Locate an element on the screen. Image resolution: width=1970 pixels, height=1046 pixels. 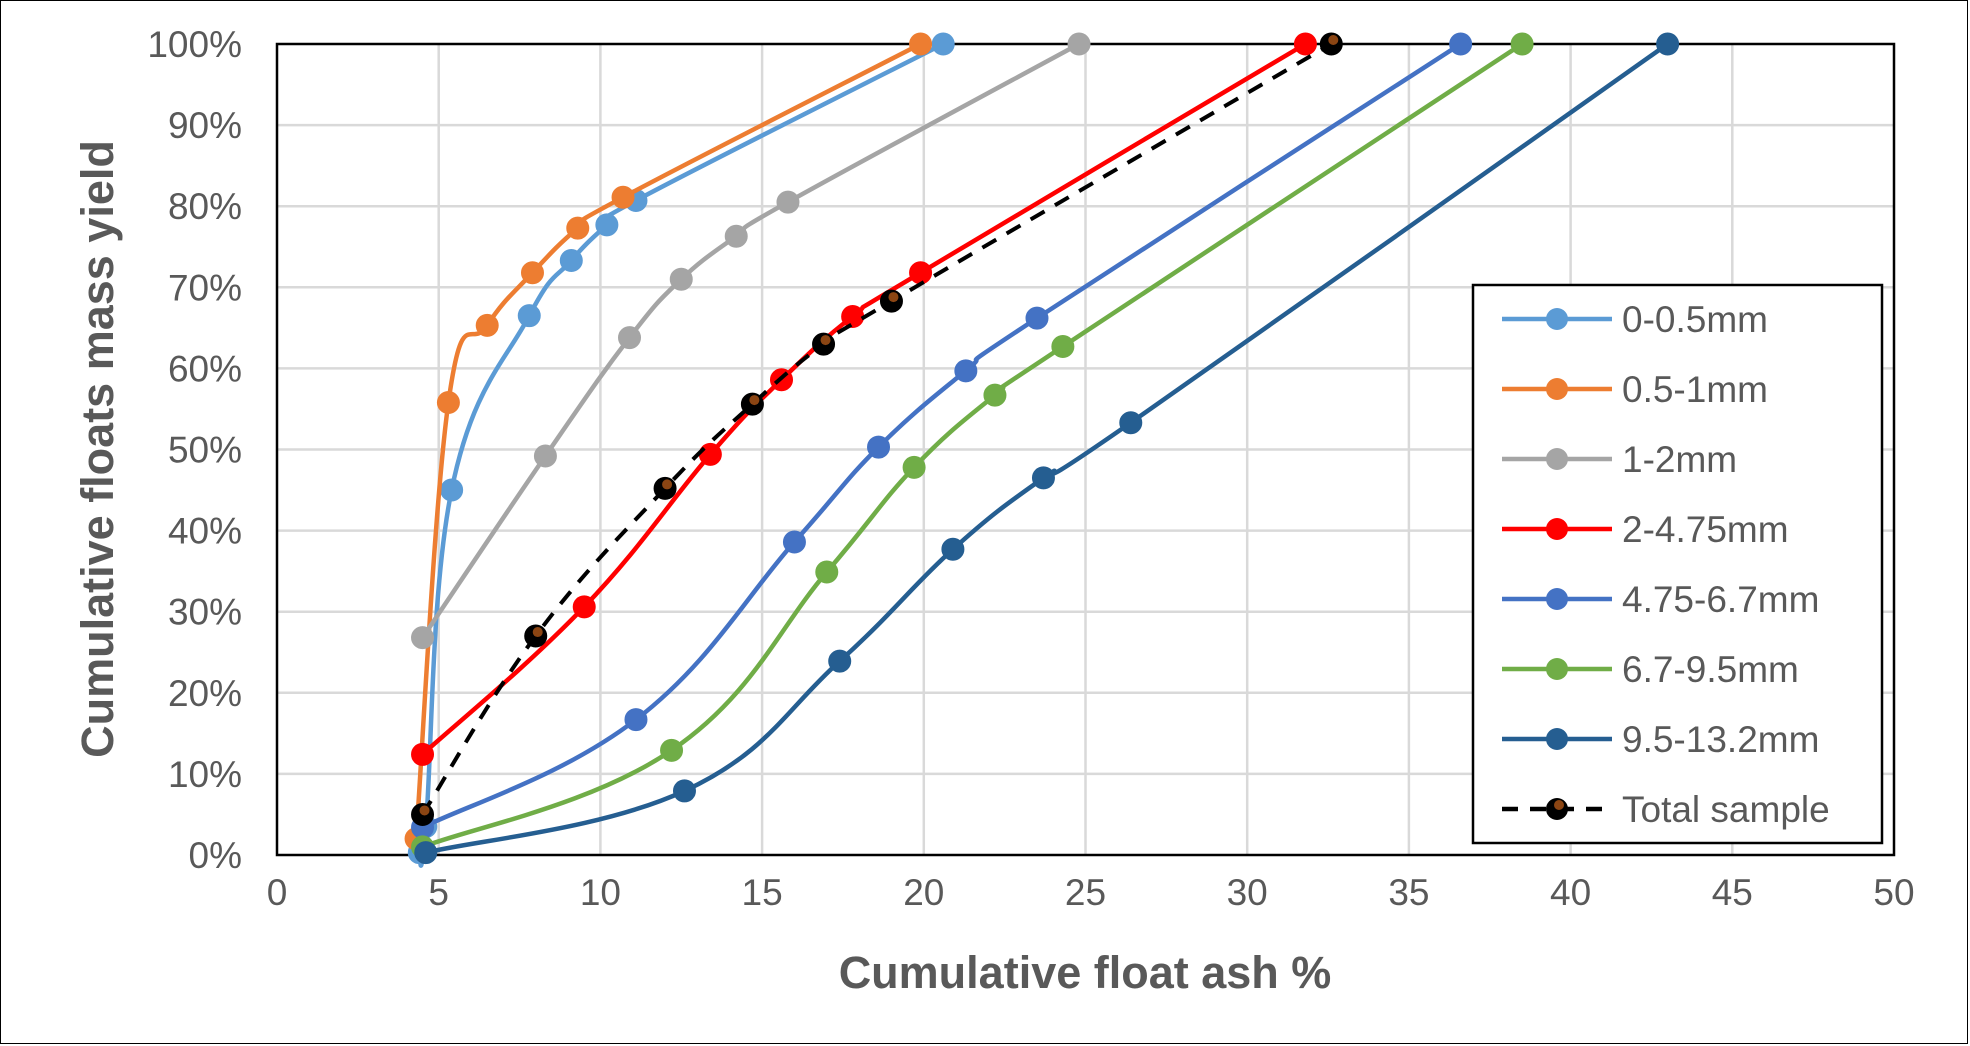
legend-item: 6.7-9.5mm is located at coordinates (1650, 669).